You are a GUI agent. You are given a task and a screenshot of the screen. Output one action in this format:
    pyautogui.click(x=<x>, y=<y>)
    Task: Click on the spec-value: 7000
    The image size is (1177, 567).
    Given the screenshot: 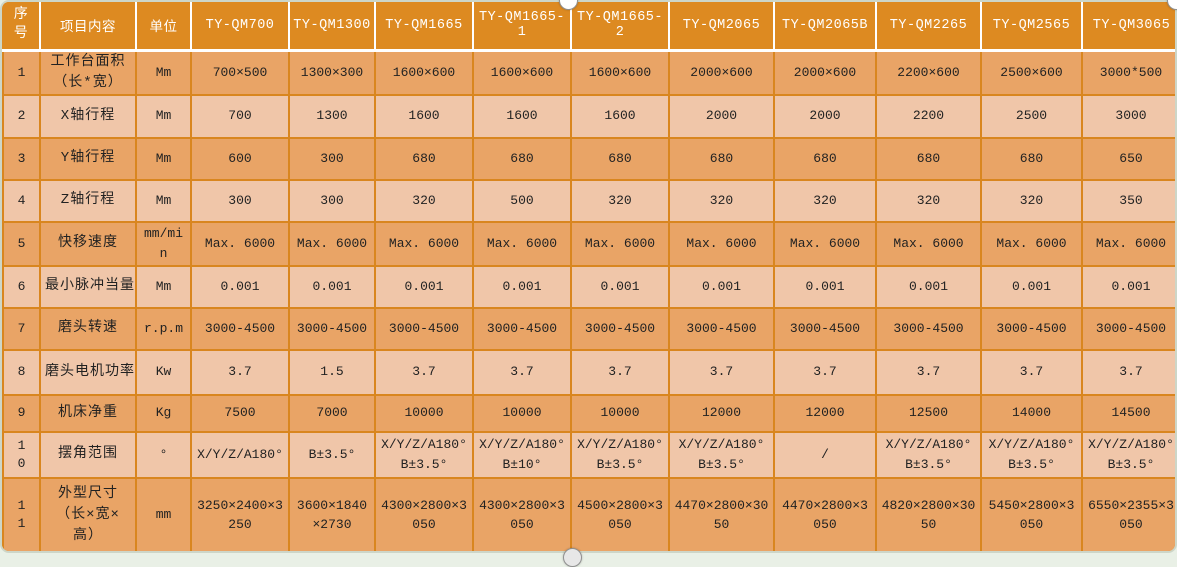 What is the action you would take?
    pyautogui.click(x=332, y=413)
    